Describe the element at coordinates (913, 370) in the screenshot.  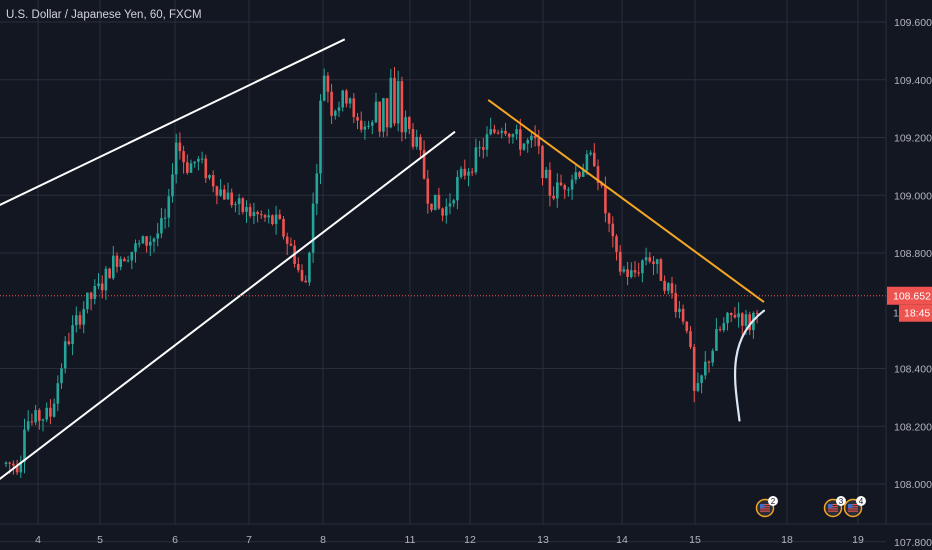
I see `y-tick-label: 108.400` at that location.